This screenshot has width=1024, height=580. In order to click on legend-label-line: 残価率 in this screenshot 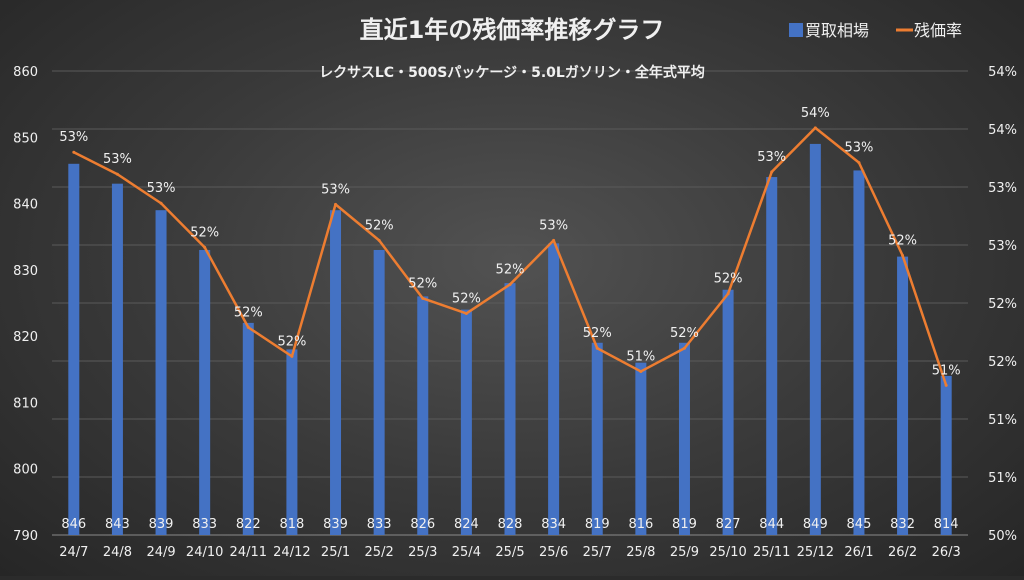, I will do `click(938, 30)`.